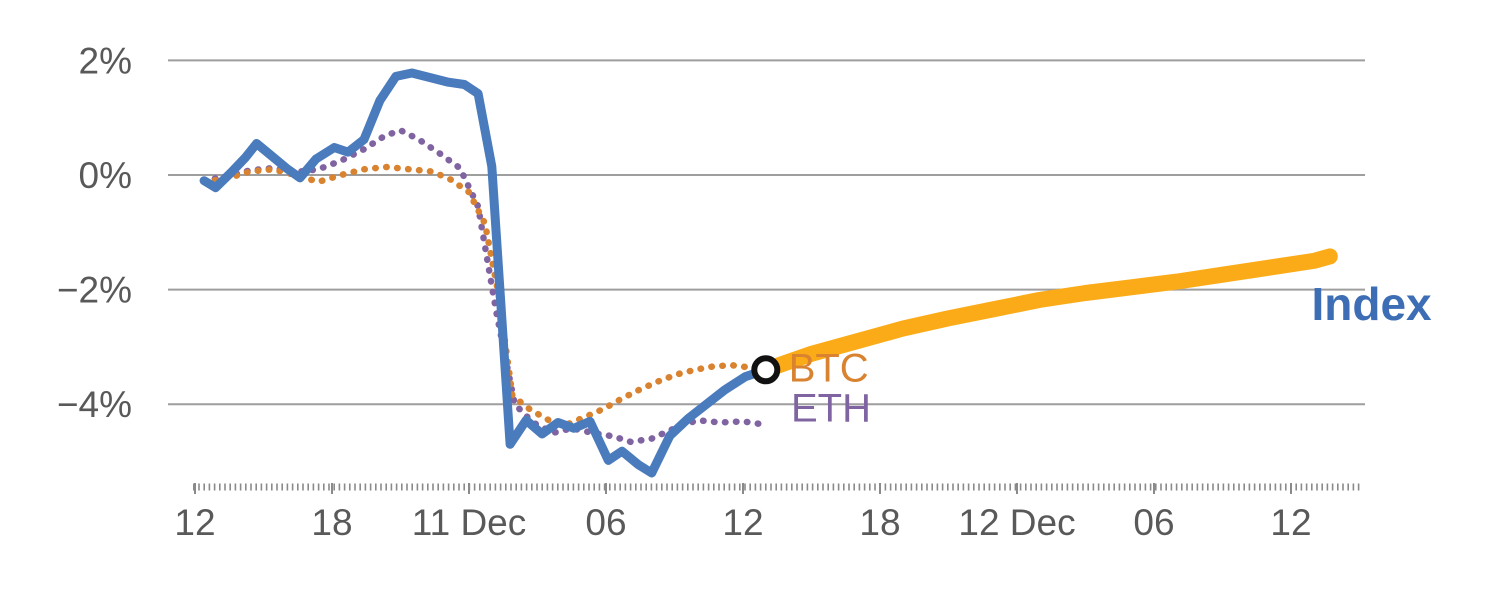 Image resolution: width=1500 pixels, height=600 pixels. What do you see at coordinates (469, 522) in the screenshot?
I see `x-axis-tick-label: 11 Dec` at bounding box center [469, 522].